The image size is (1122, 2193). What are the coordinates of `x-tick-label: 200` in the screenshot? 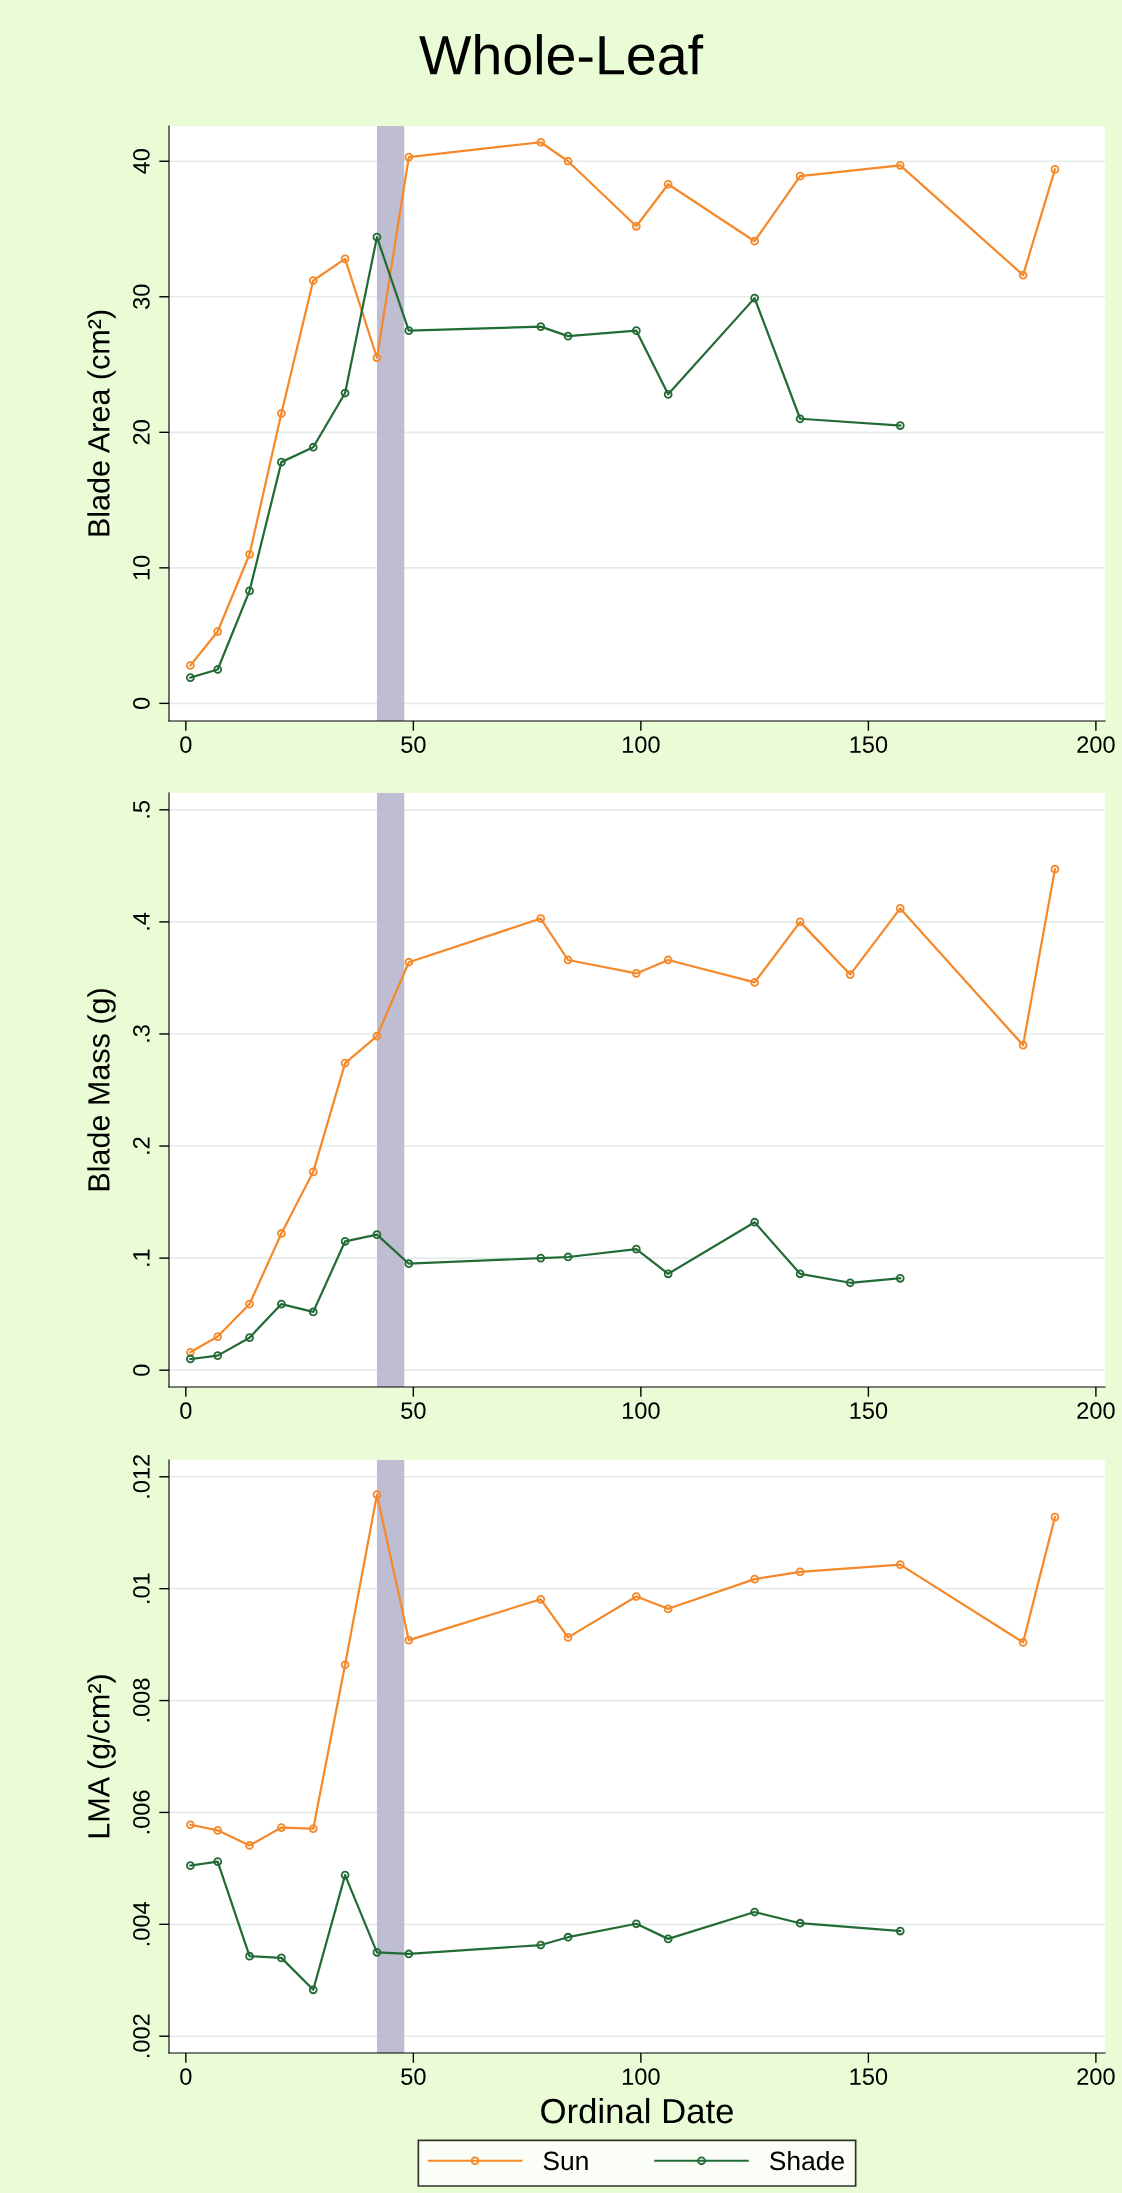 It's located at (1096, 2076).